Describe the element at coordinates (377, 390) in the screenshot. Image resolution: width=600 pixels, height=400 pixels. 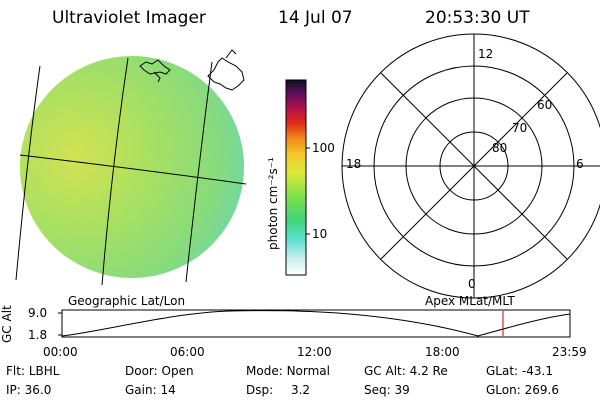
I see `meta-label: Seq:` at that location.